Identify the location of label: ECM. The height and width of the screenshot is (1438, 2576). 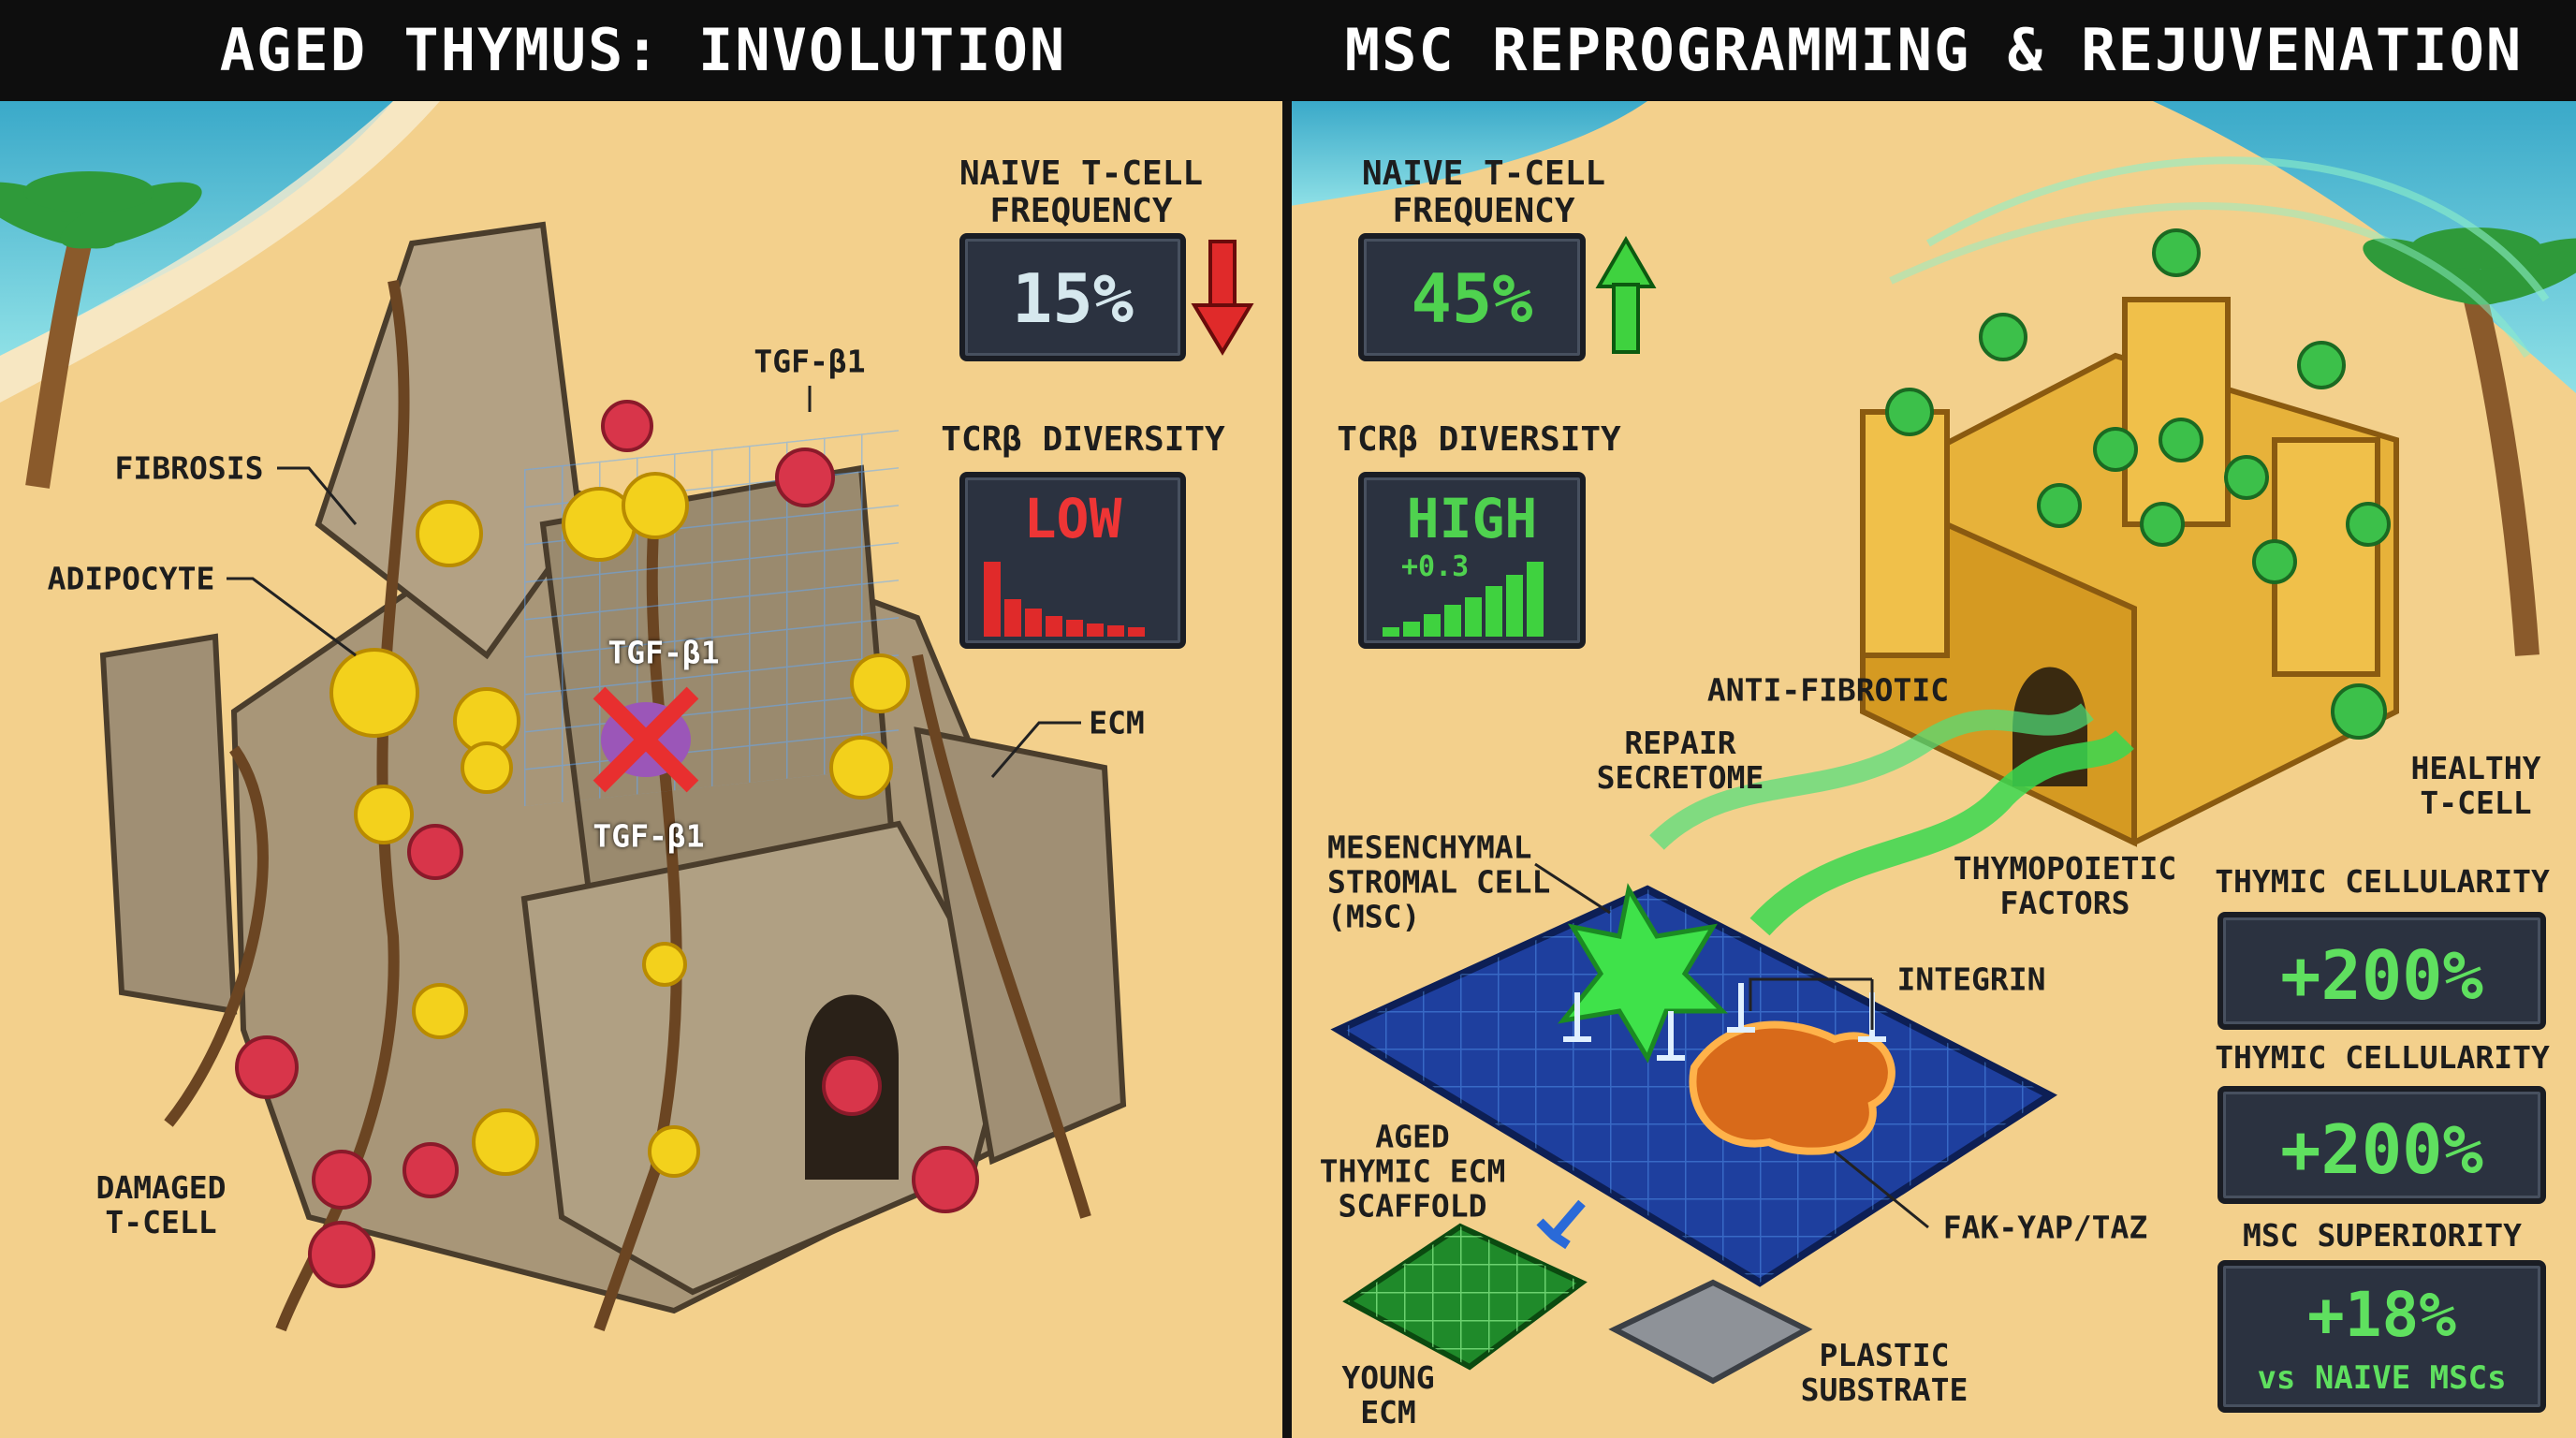
(1117, 722).